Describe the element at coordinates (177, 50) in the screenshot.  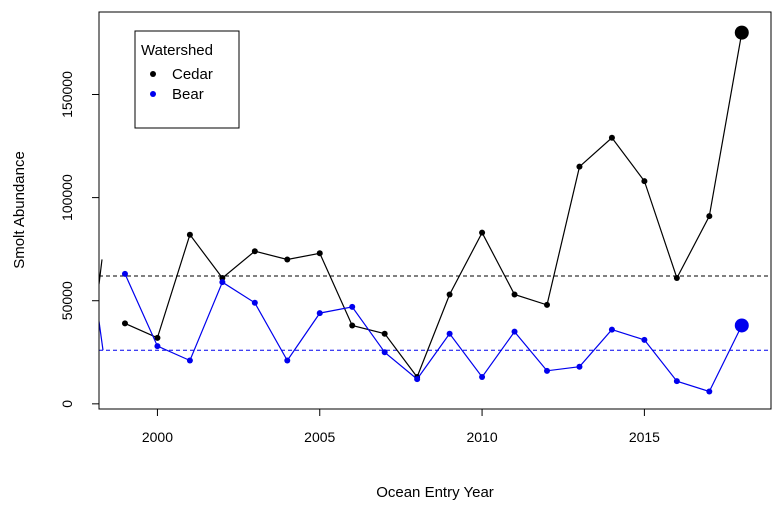
I see `legend-title: Watershed` at that location.